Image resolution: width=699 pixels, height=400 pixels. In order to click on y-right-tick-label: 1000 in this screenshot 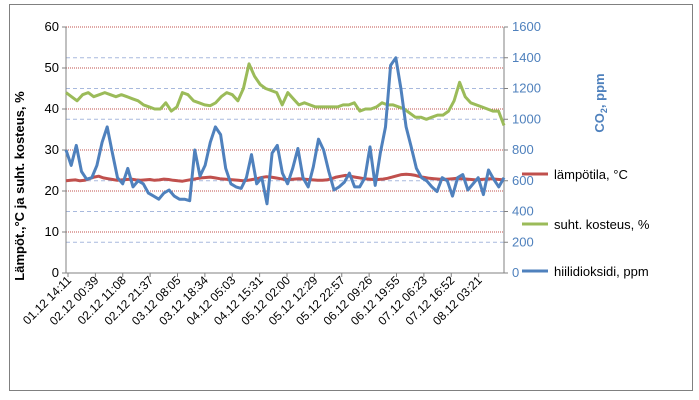, I will do `click(526, 118)`.